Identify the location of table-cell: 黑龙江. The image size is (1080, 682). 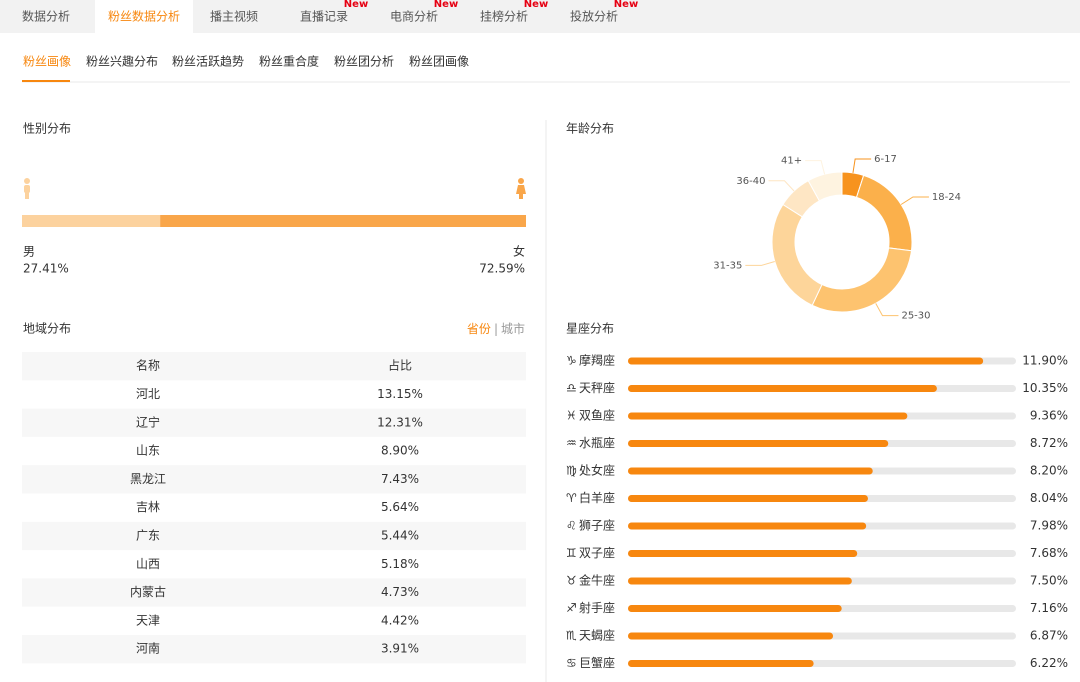
(148, 479).